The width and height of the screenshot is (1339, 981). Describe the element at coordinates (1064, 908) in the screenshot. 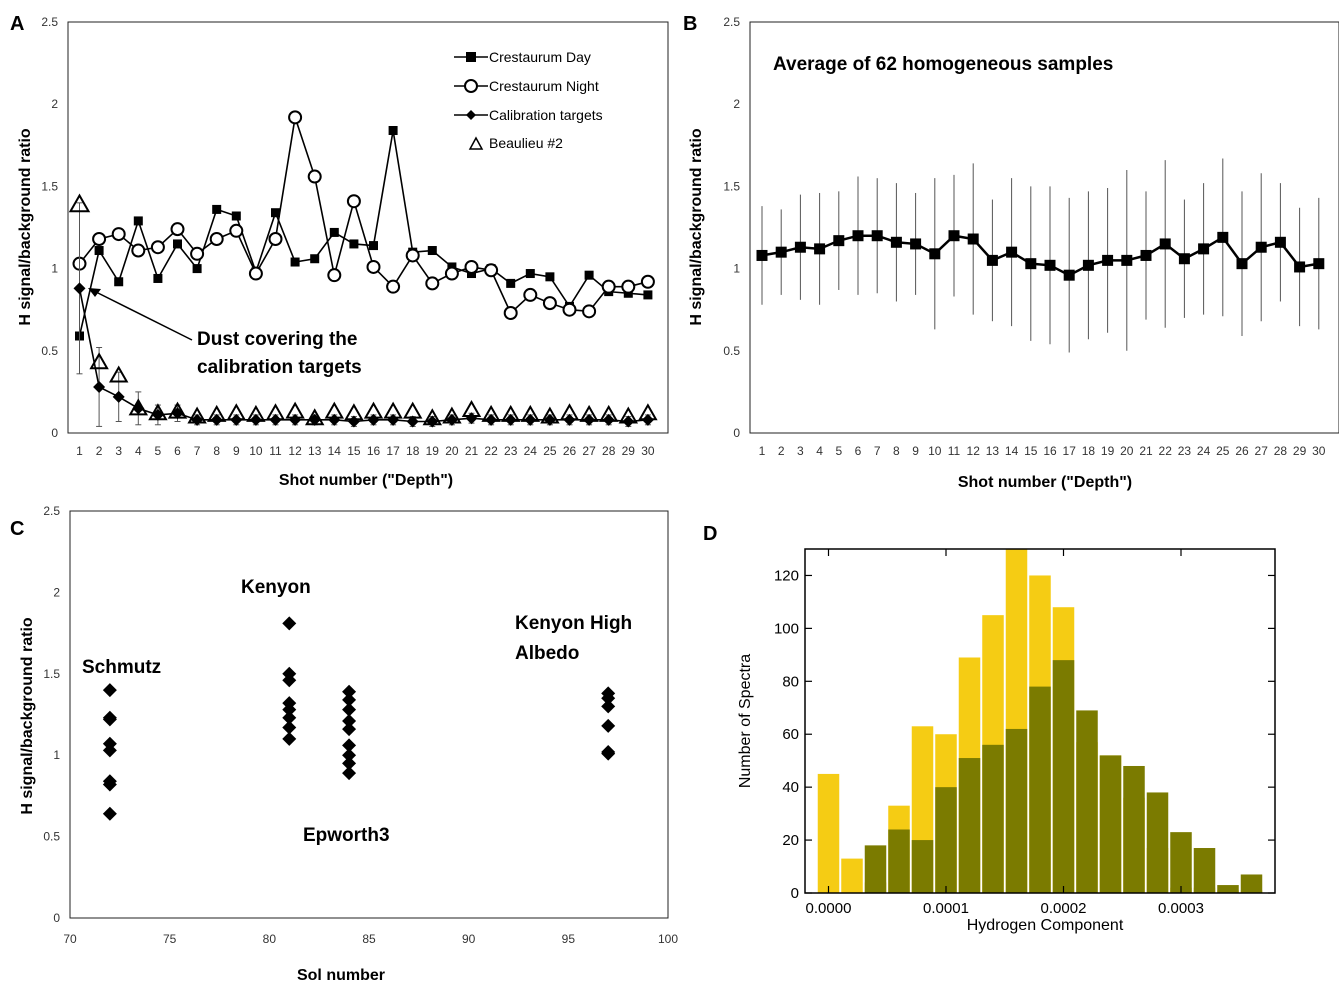

I see `panel-d-x-tick-label: 0.0002` at that location.